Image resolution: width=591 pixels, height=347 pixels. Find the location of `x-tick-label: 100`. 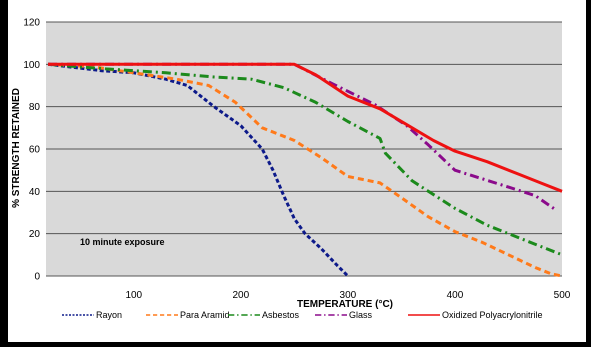

x-tick-label: 100 is located at coordinates (133, 295).